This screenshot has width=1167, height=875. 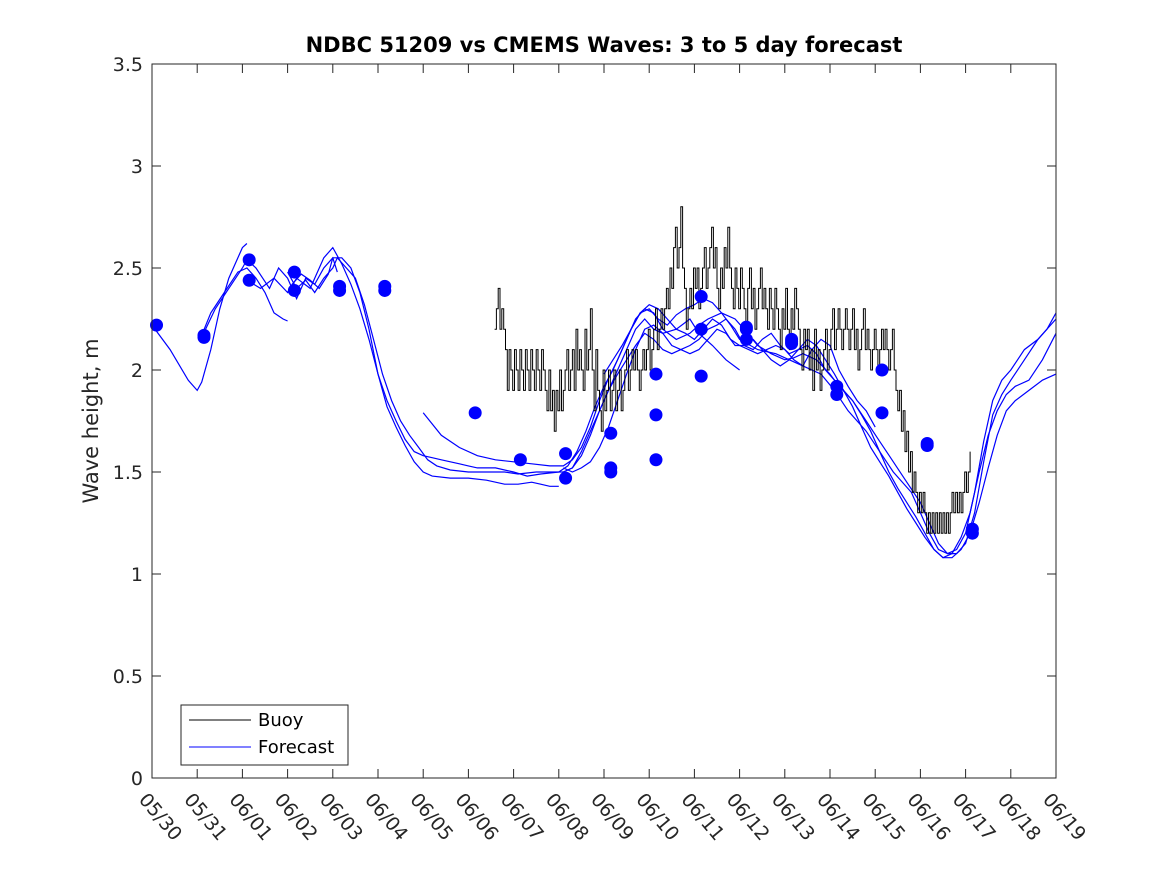 I want to click on x-tick-label: 06/07, so click(x=522, y=817).